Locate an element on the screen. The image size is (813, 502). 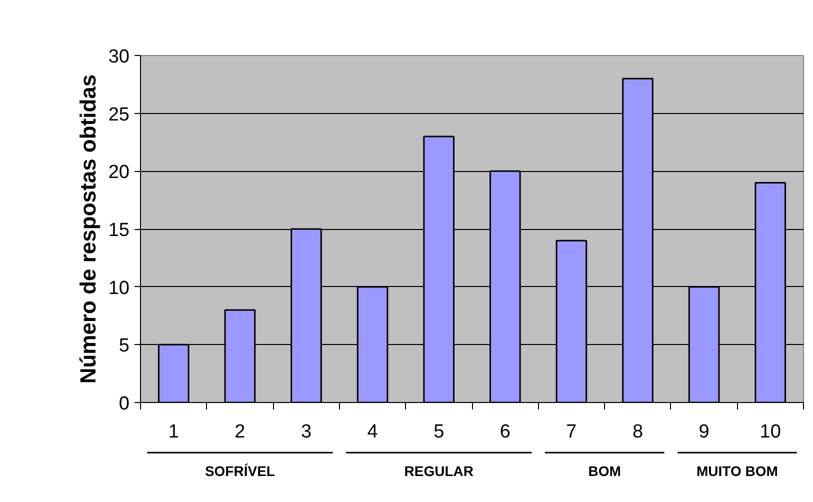
y-tick-label: 25 is located at coordinates (119, 115).